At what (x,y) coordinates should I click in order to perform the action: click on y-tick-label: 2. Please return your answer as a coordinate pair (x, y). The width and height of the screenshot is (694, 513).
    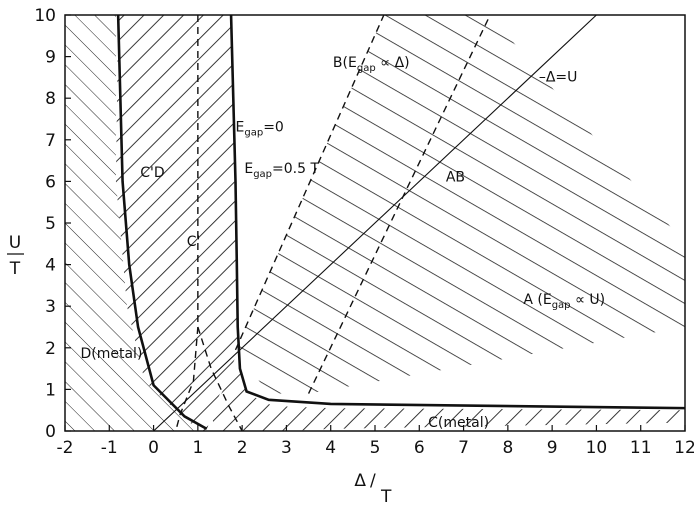
    Looking at the image, I should click on (50, 349).